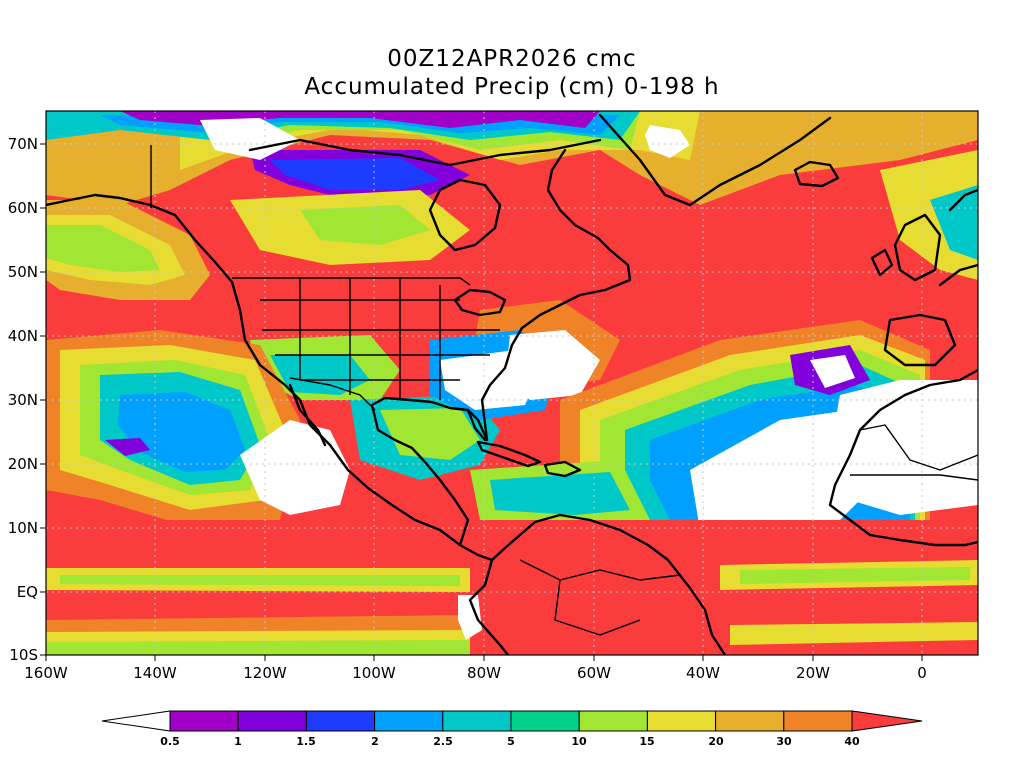 Image resolution: width=1024 pixels, height=768 pixels. I want to click on field-plains-teal, so click(320, 375).